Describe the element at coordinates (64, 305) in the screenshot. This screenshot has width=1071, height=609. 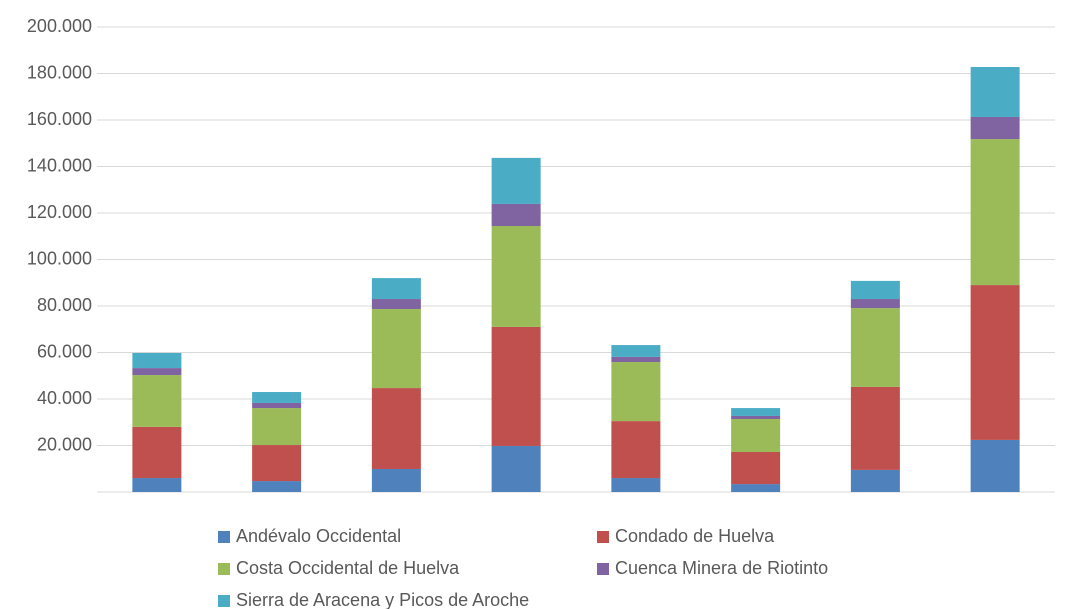
I see `y-tick-label: 80.000` at that location.